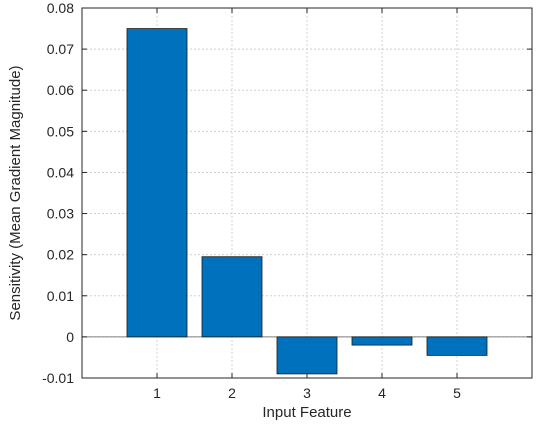  Describe the element at coordinates (60, 131) in the screenshot. I see `y-tick-label: 0.05` at that location.